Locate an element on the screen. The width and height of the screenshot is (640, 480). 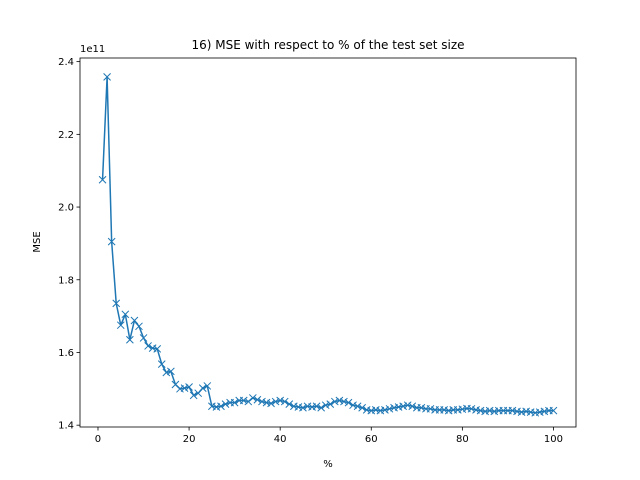
y-tick-label-0: 1.4 is located at coordinates (66, 426).